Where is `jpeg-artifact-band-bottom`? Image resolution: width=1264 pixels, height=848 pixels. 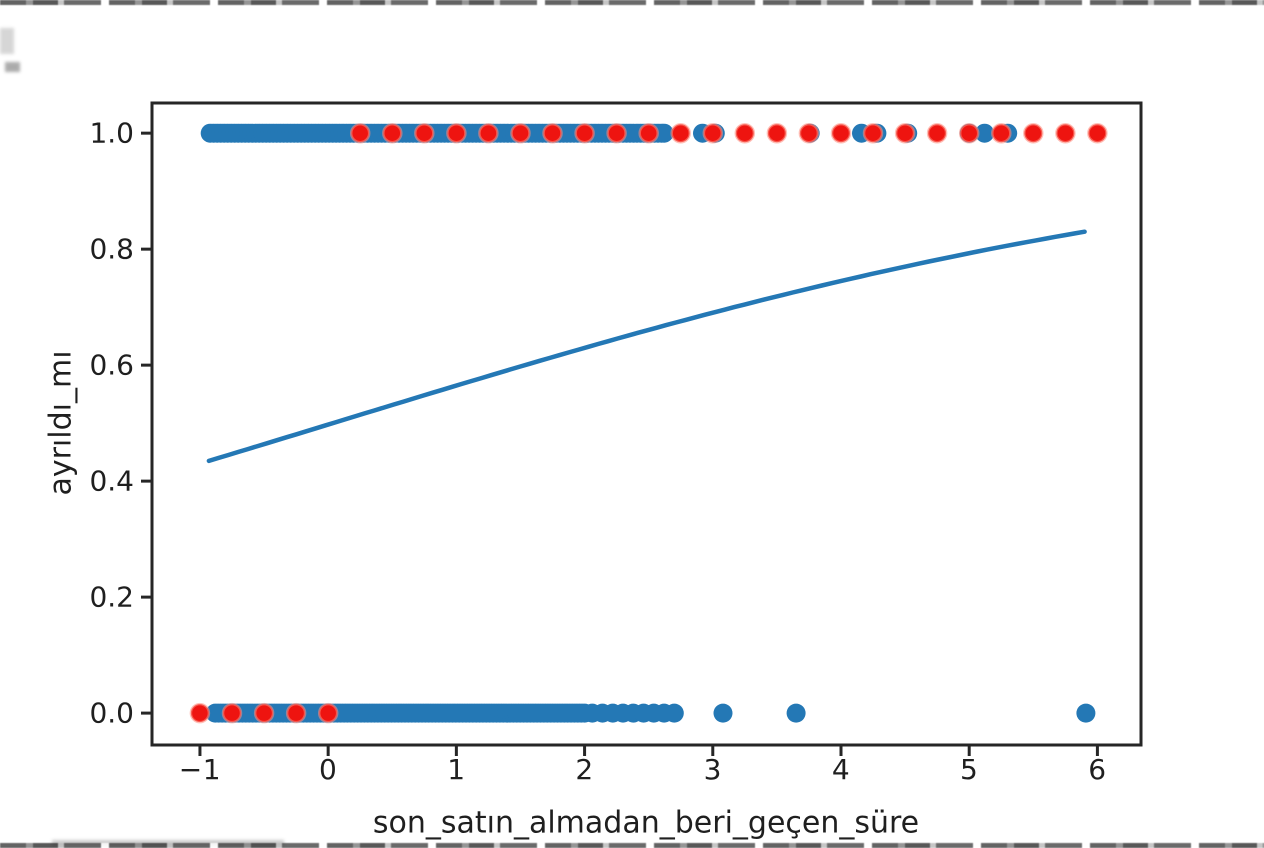
jpeg-artifact-band-bottom is located at coordinates (632, 845).